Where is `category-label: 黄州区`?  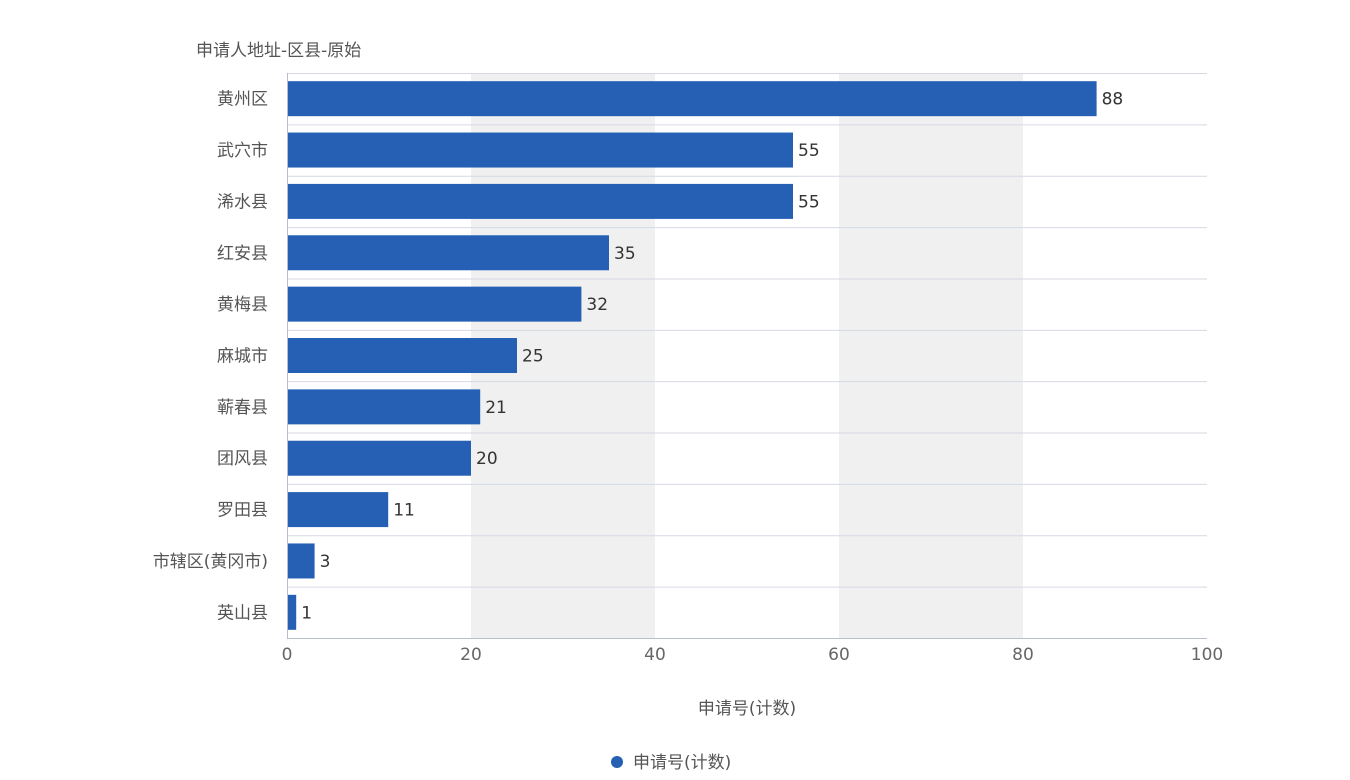 category-label: 黄州区 is located at coordinates (242, 100).